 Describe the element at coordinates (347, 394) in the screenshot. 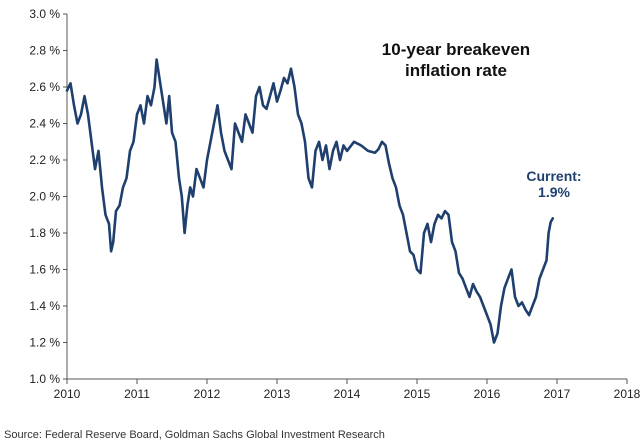

I see `x-tick-label: 2014` at that location.